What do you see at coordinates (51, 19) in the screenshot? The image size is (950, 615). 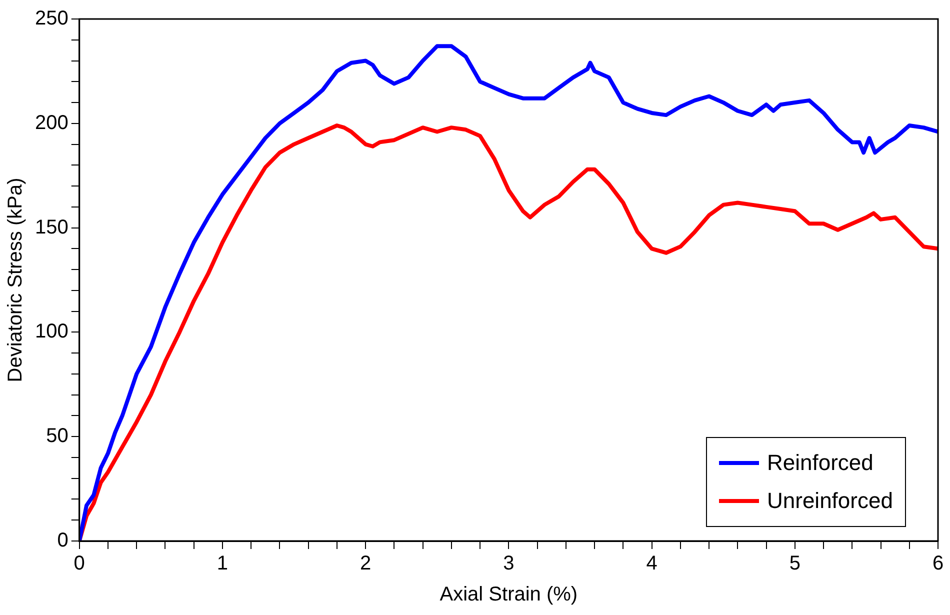 I see `y-tick-label: 250` at bounding box center [51, 19].